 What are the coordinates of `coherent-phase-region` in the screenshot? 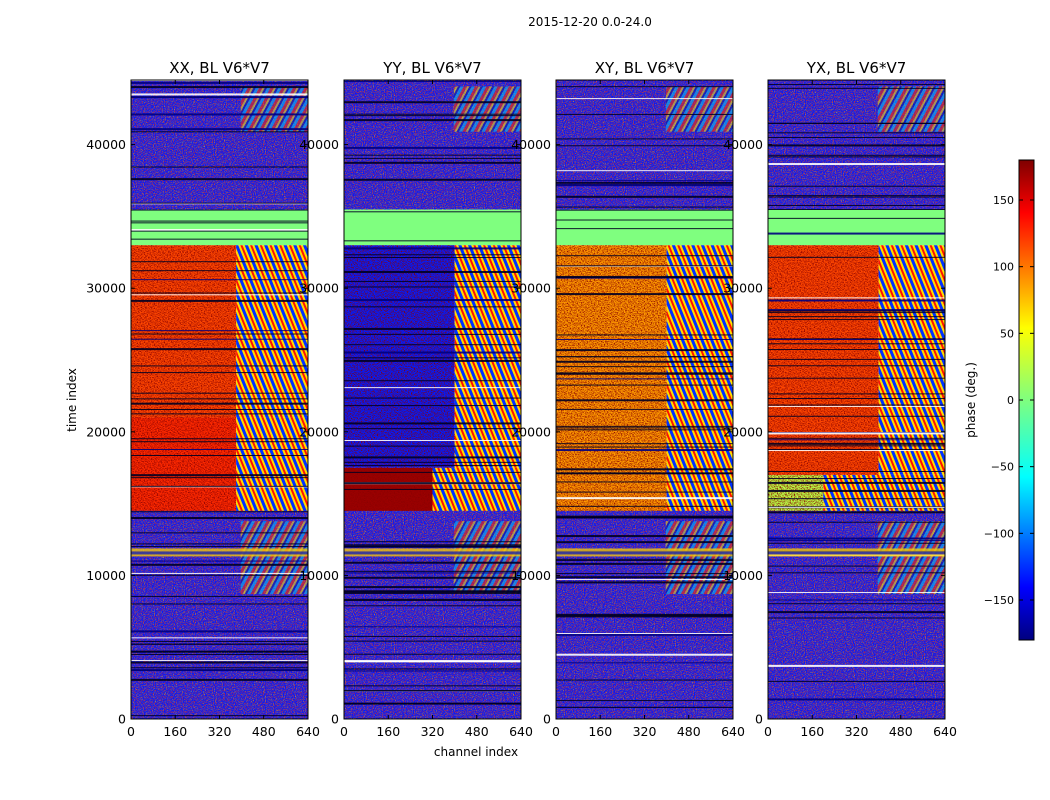 It's located at (611, 378).